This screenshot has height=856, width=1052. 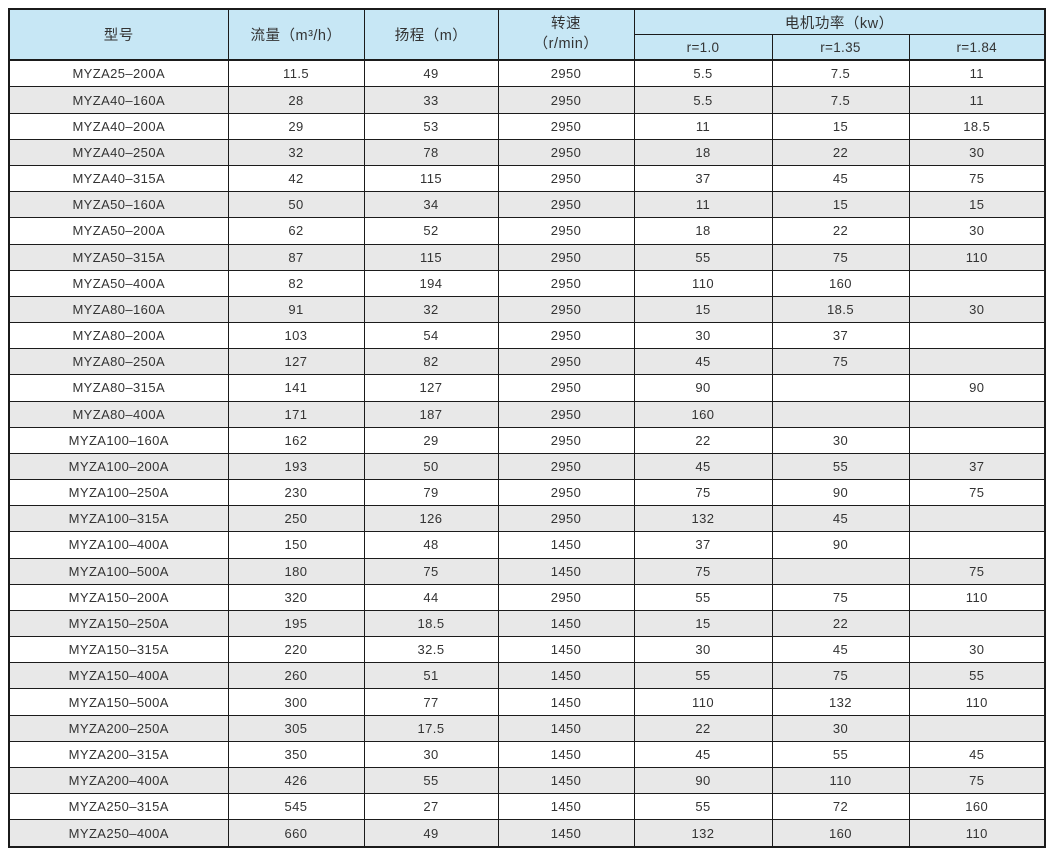 I want to click on head-cell: 27, so click(x=431, y=807).